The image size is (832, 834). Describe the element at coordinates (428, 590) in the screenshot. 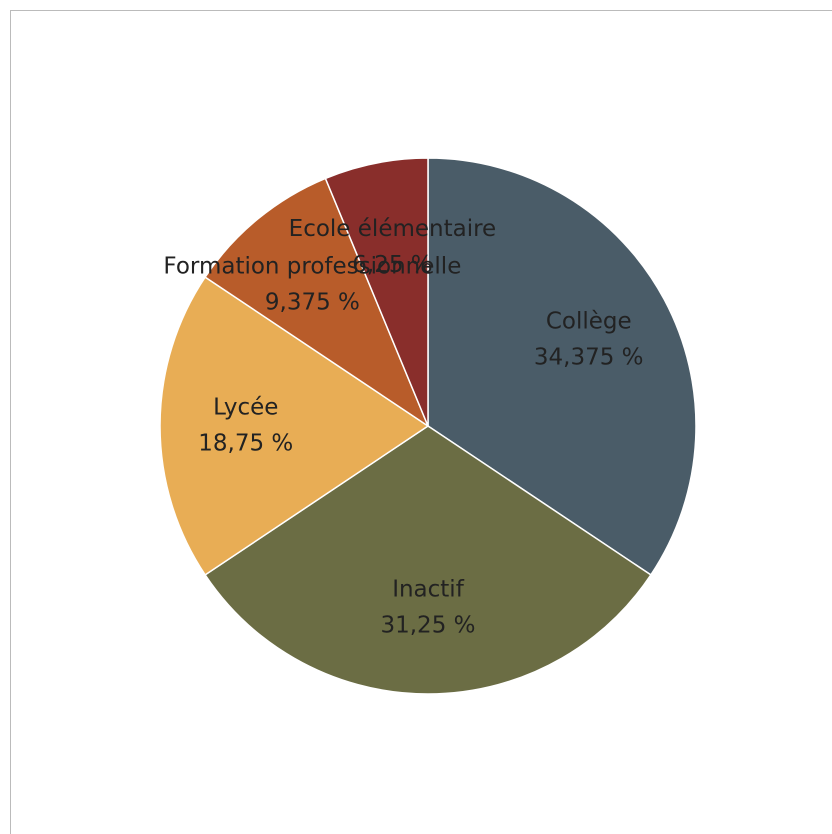

I see `slice-label: Inactif` at that location.